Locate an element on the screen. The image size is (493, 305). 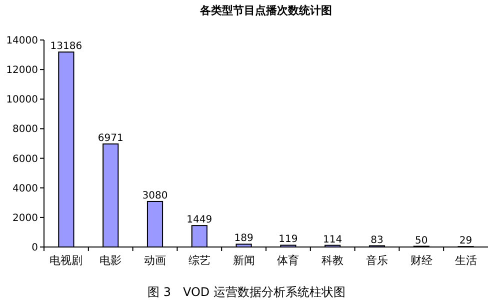
data-label: 3080 is located at coordinates (155, 196).